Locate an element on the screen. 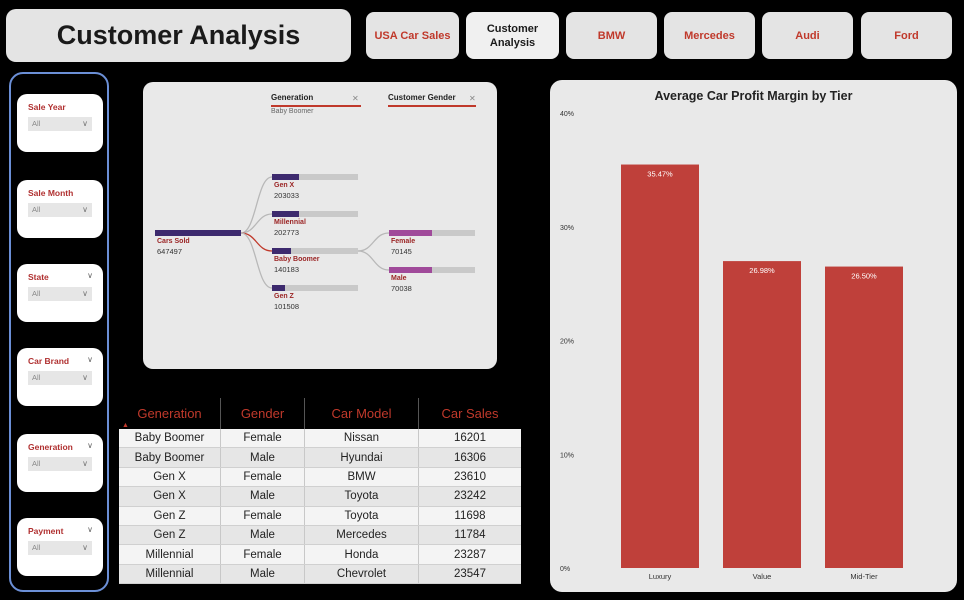 This screenshot has width=964, height=600. slicer-sale-year: Sale Year All ∨ is located at coordinates (60, 123).